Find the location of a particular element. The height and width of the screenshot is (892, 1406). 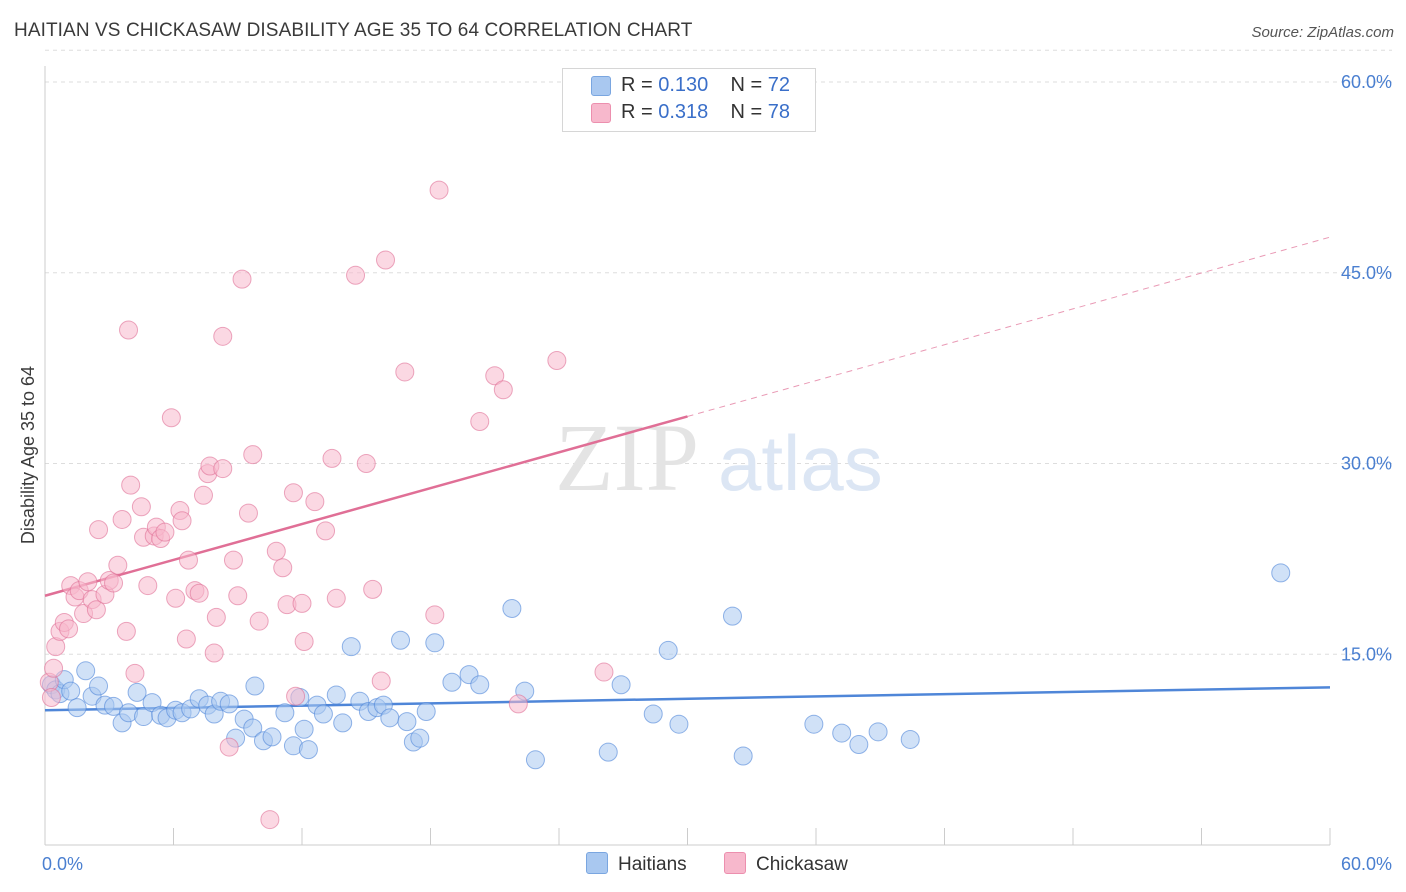

legend-text-chickasaw: R = 0.318 N = 78 is located at coordinates (705, 112).